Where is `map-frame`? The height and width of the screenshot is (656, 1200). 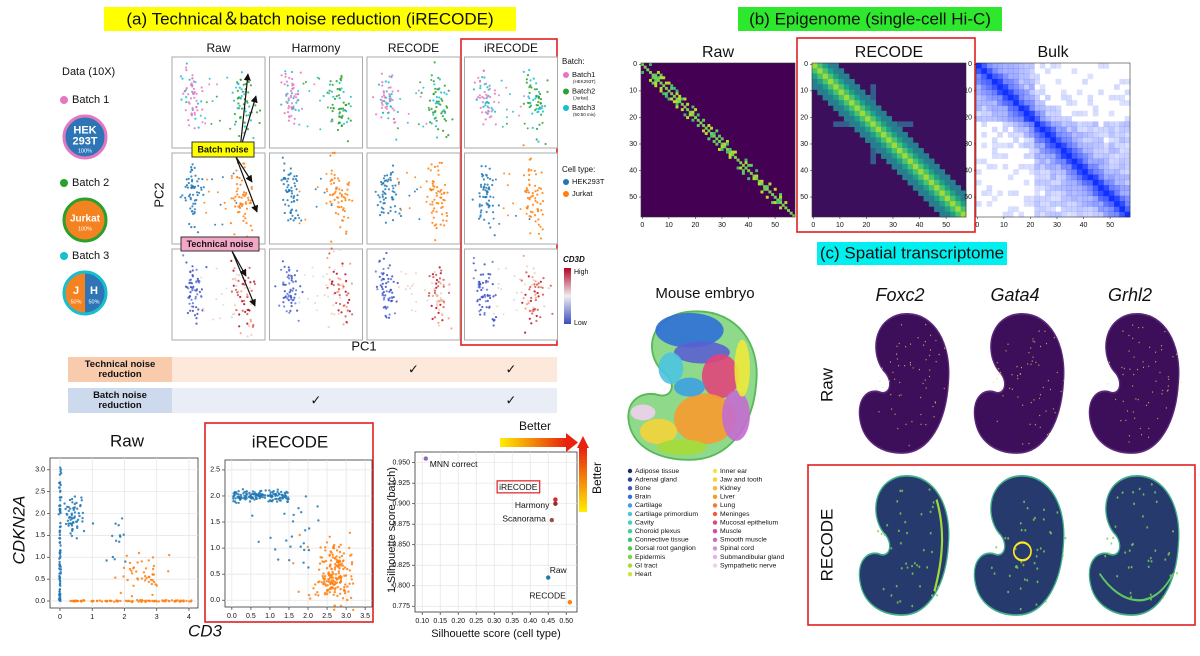
map-frame is located at coordinates (889, 140).